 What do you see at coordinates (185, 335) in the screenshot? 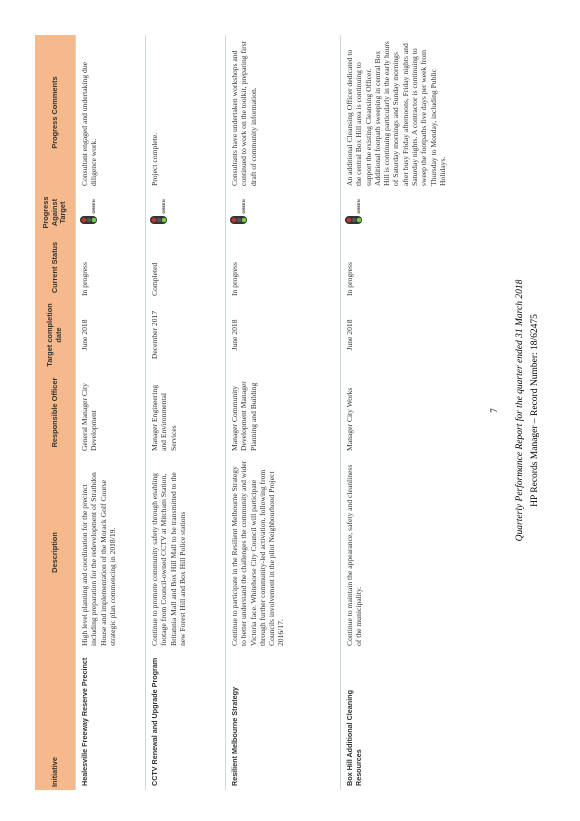
I see `table-cell: December 2017` at bounding box center [185, 335].